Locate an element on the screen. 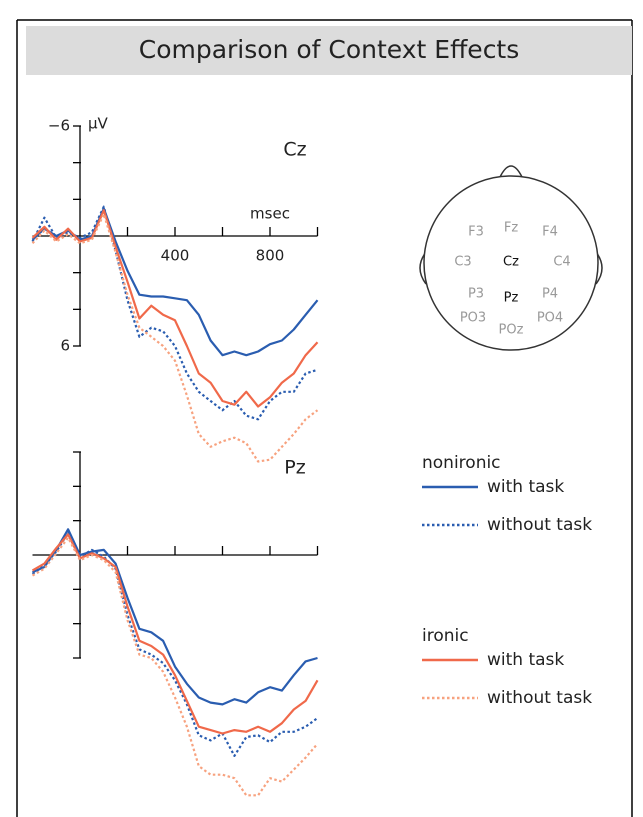 This screenshot has width=643, height=817. electrode-label: Cz is located at coordinates (511, 262).